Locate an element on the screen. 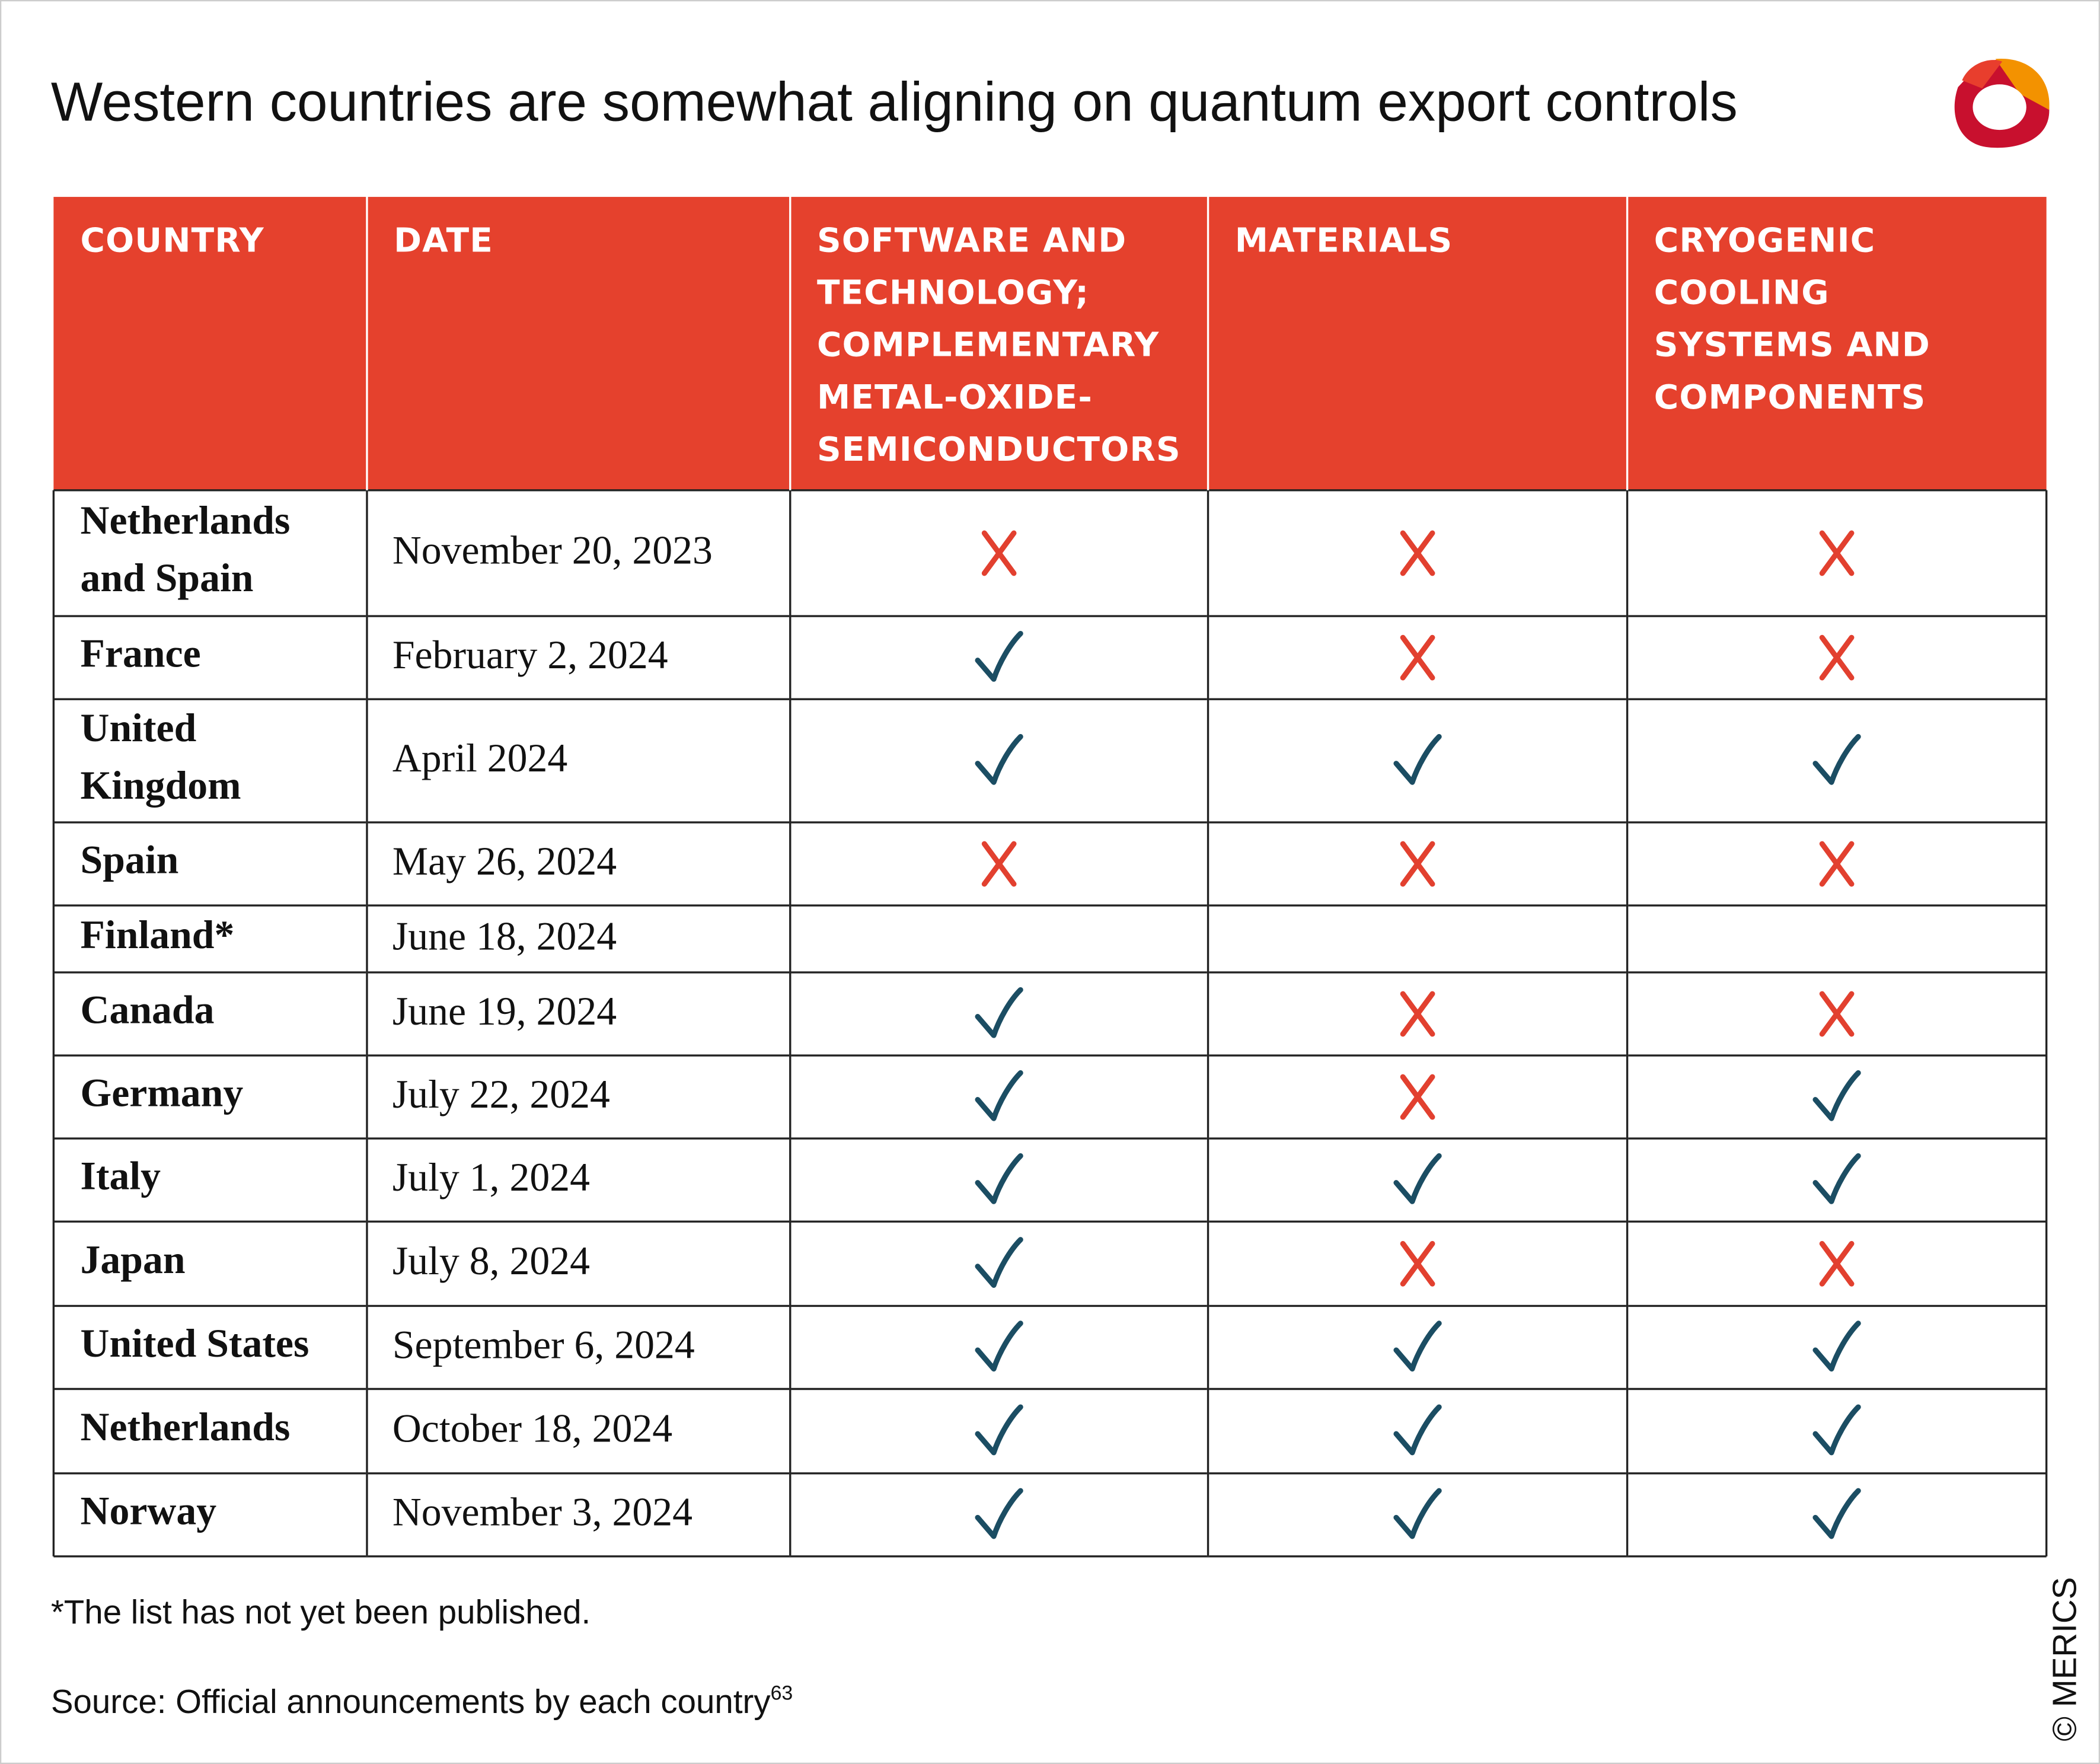 The image size is (2100, 1764). header-cell: COOLING is located at coordinates (1742, 293).